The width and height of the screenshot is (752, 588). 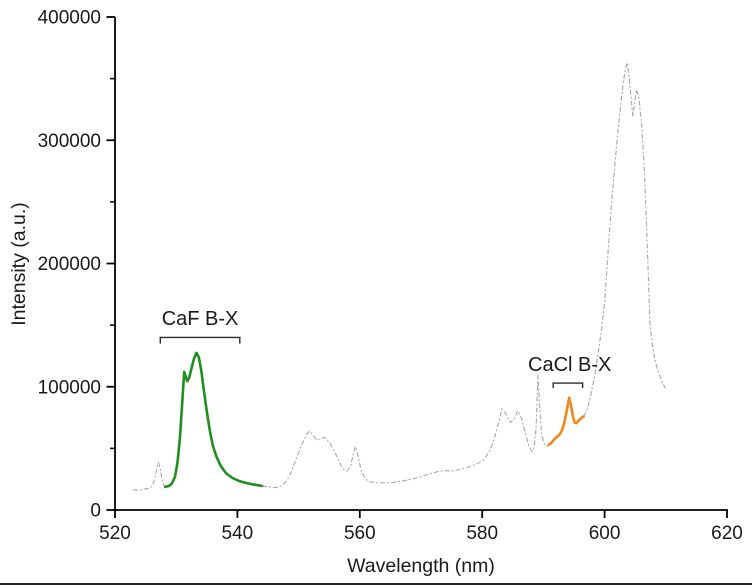 I want to click on y-tick-label: 0, so click(x=95, y=511).